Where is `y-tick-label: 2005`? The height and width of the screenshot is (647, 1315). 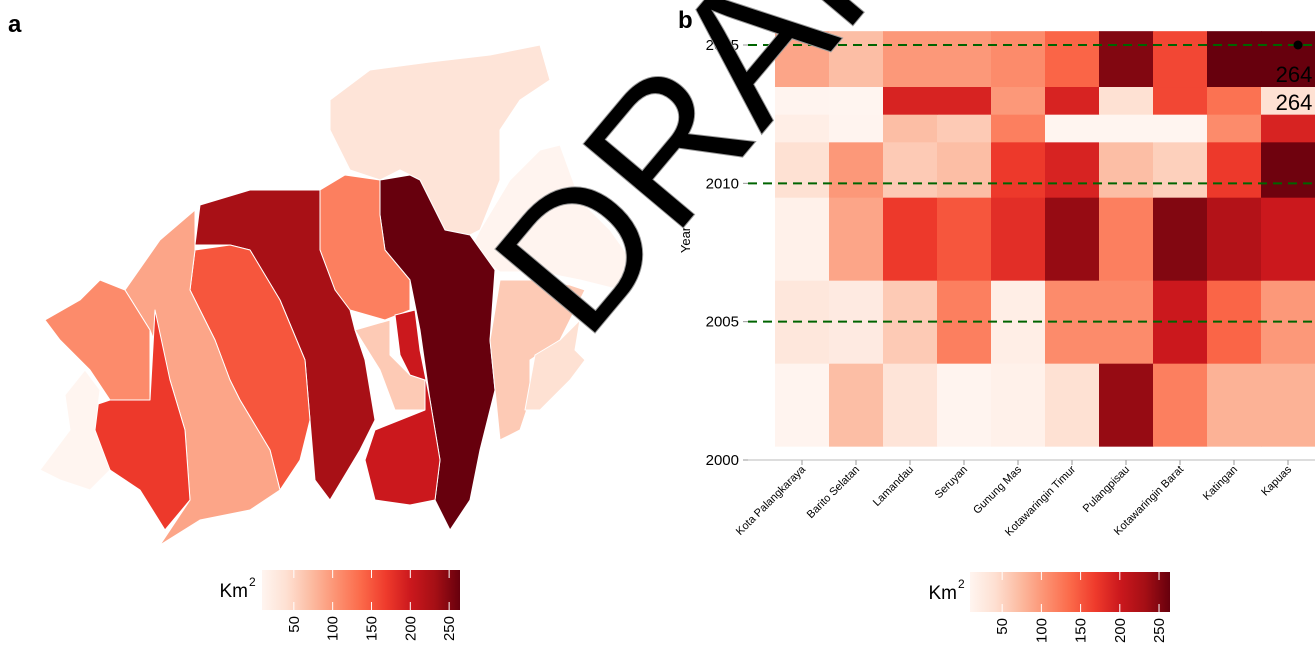
y-tick-label: 2005 is located at coordinates (722, 322).